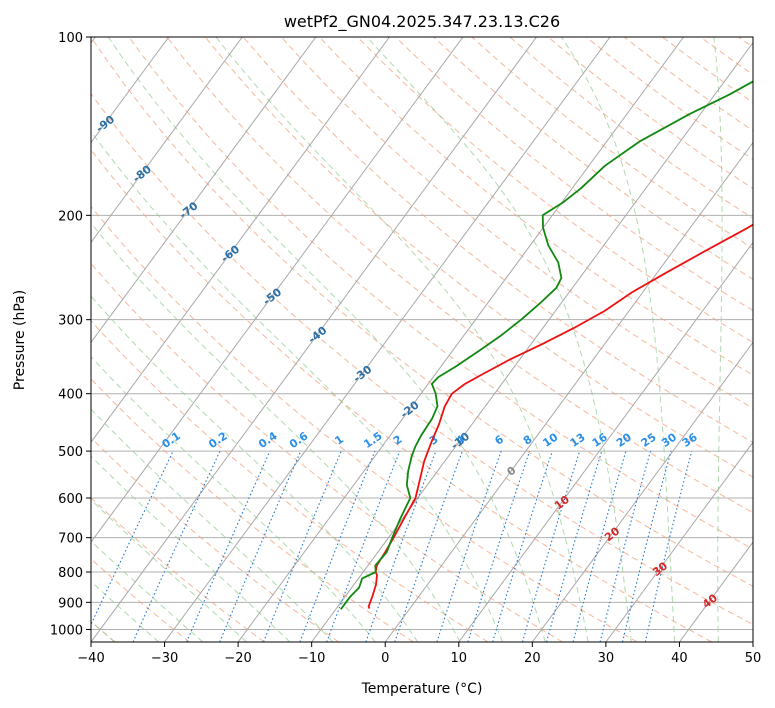 This screenshot has height=708, width=775. Describe the element at coordinates (70, 38) in the screenshot. I see `y-tick-label: 100` at that location.